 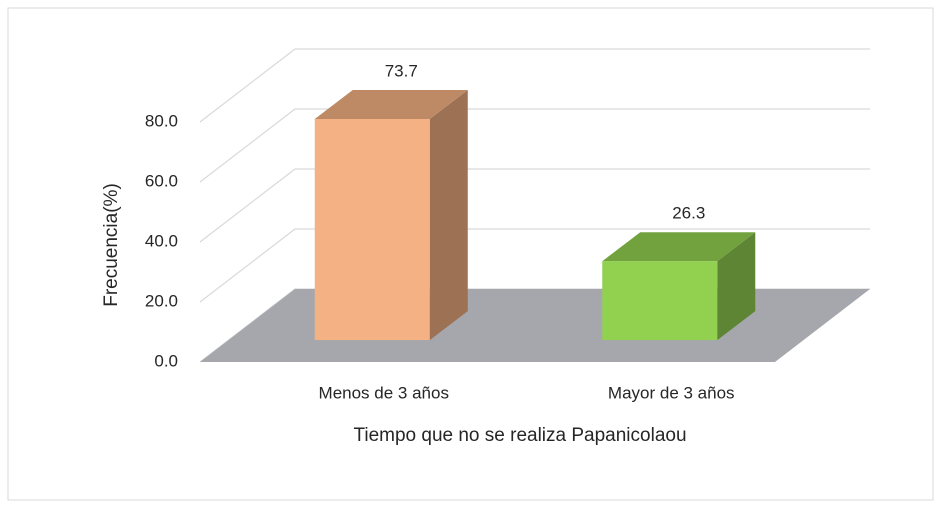 I want to click on y-tick-label: 40.0, so click(x=161, y=240).